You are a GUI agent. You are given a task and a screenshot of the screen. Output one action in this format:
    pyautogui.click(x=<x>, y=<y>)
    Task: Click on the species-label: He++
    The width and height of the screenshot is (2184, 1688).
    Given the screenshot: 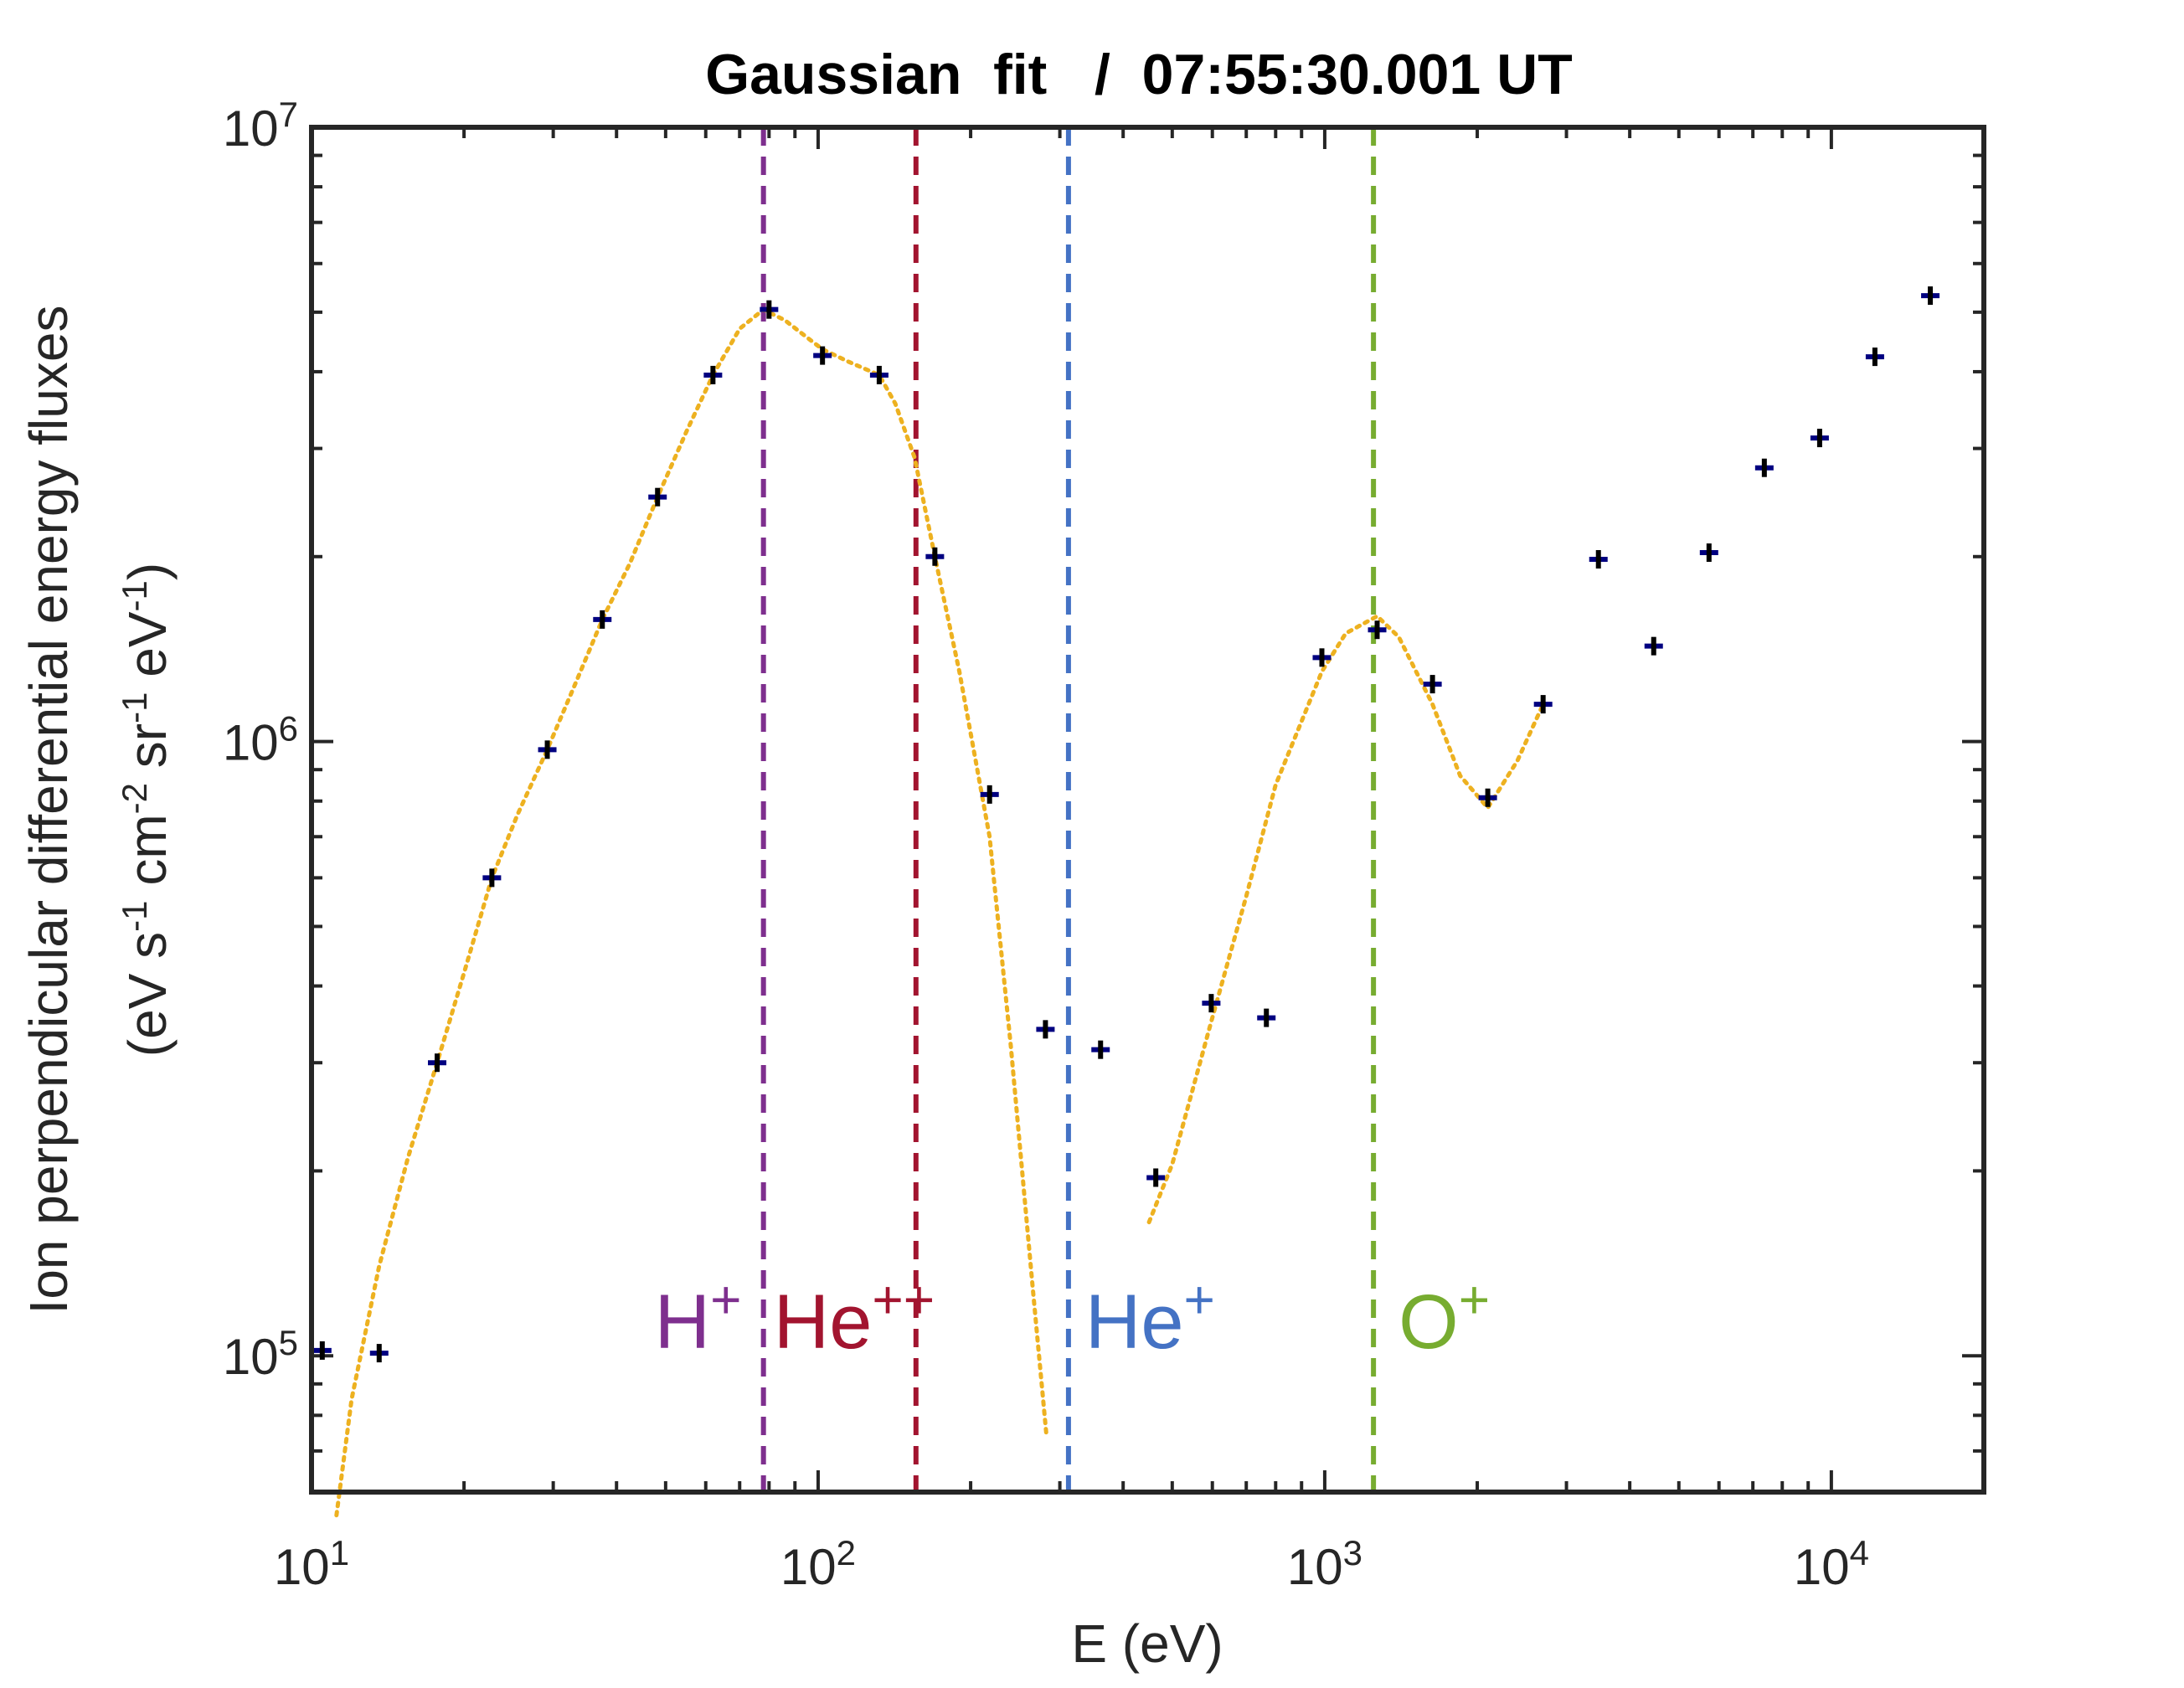 What is the action you would take?
    pyautogui.click(x=854, y=1317)
    